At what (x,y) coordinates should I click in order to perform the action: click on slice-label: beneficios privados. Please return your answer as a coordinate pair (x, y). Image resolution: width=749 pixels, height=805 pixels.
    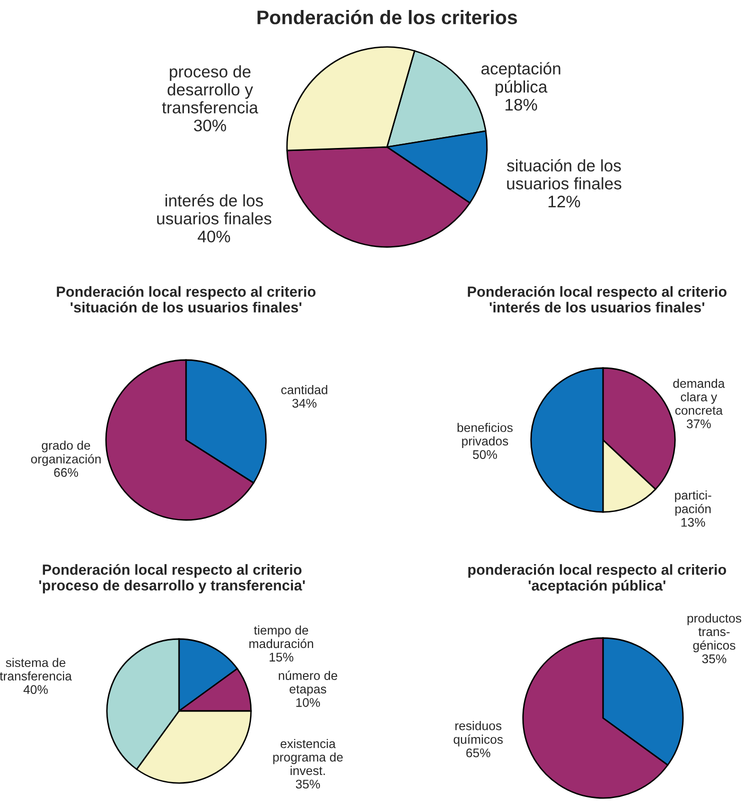
    Looking at the image, I should click on (485, 435).